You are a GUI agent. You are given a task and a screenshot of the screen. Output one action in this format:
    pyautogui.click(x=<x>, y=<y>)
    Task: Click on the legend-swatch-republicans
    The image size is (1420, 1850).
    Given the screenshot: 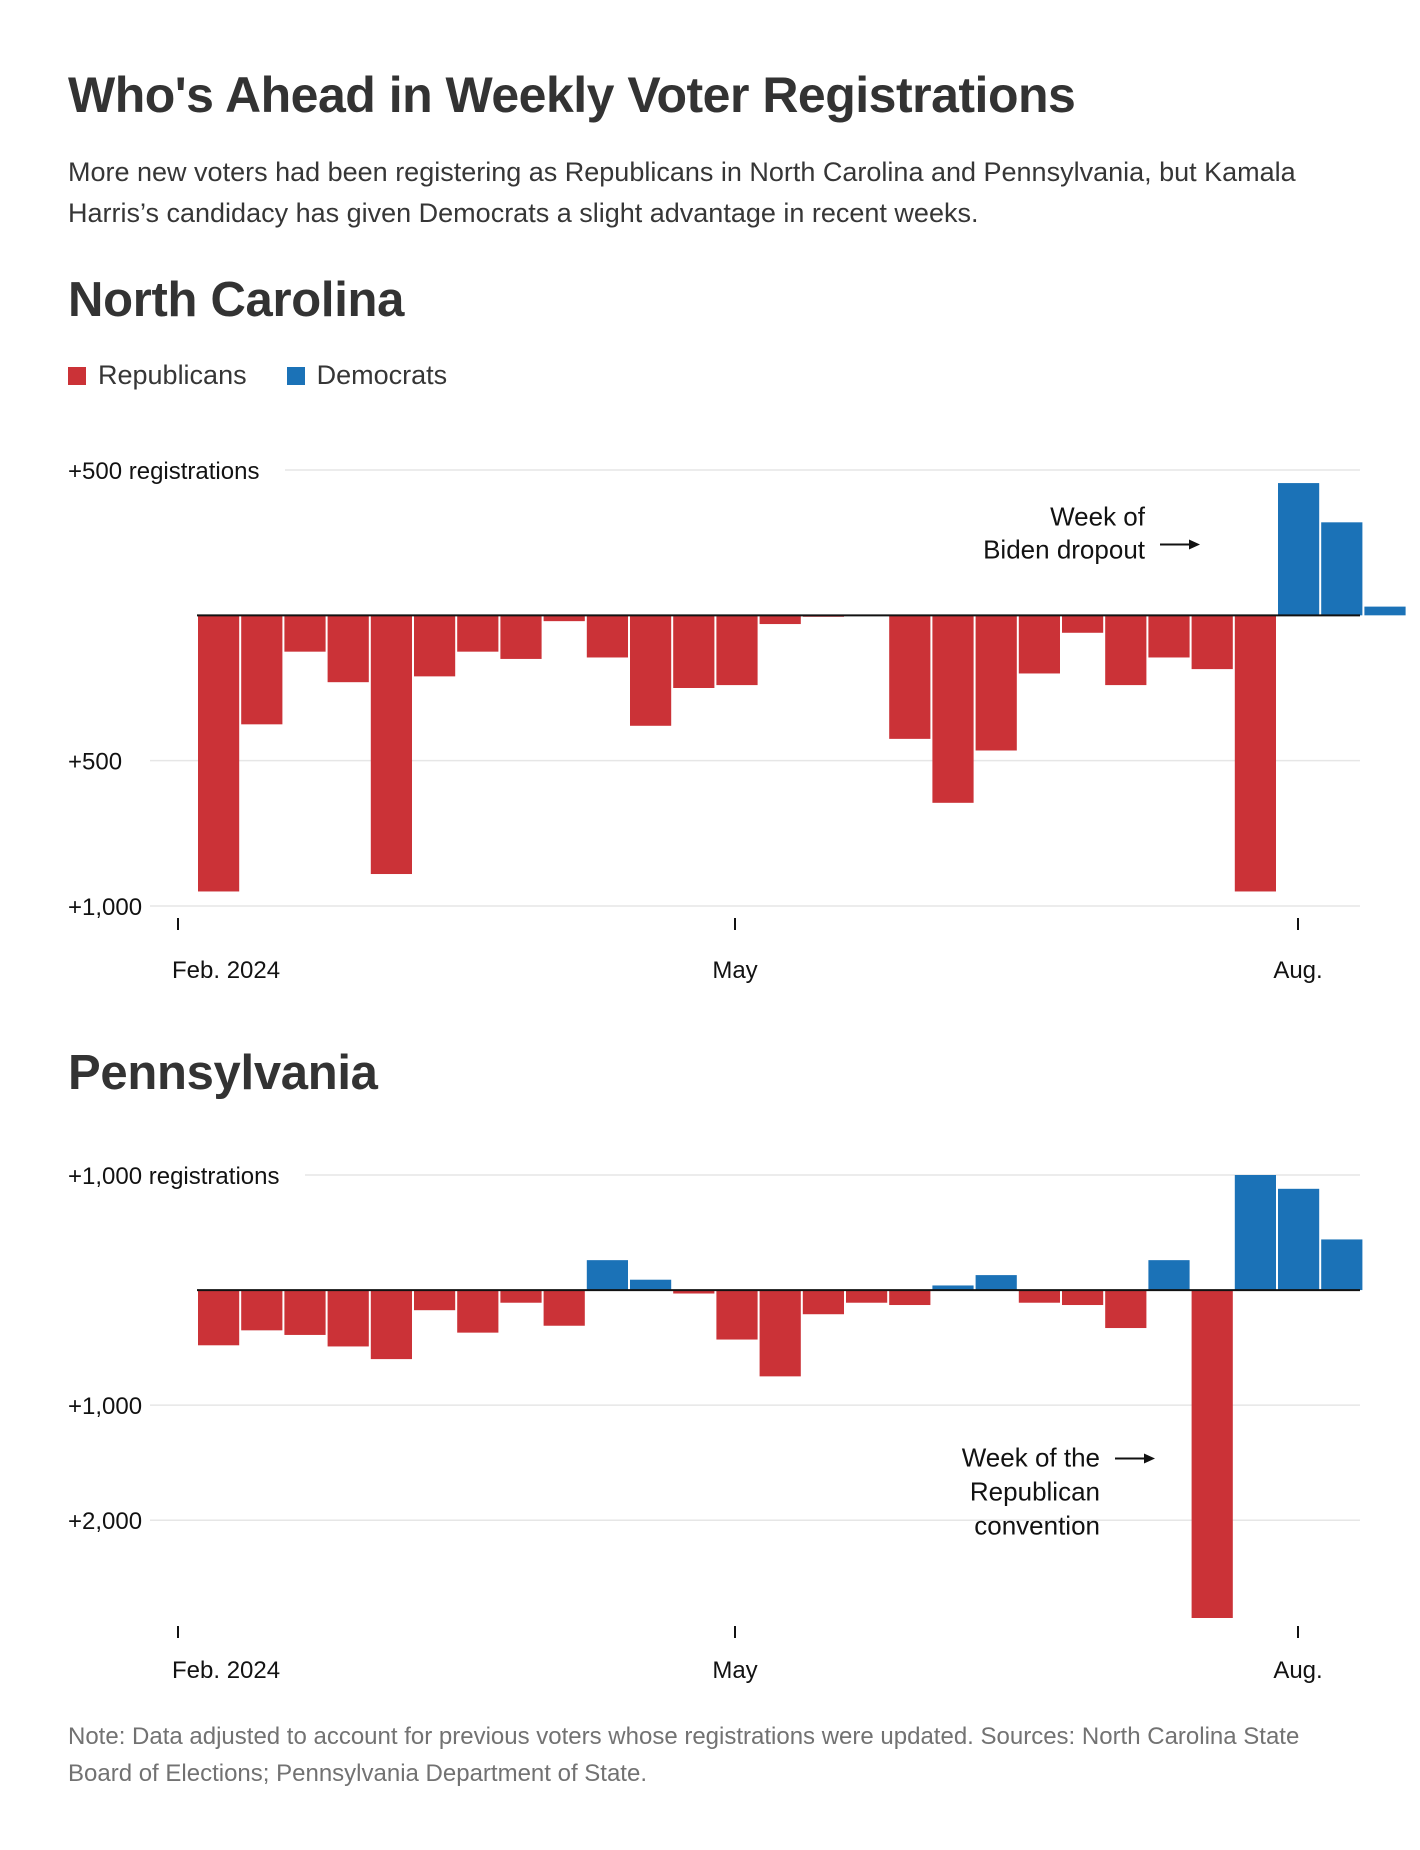 What is the action you would take?
    pyautogui.click(x=77, y=375)
    